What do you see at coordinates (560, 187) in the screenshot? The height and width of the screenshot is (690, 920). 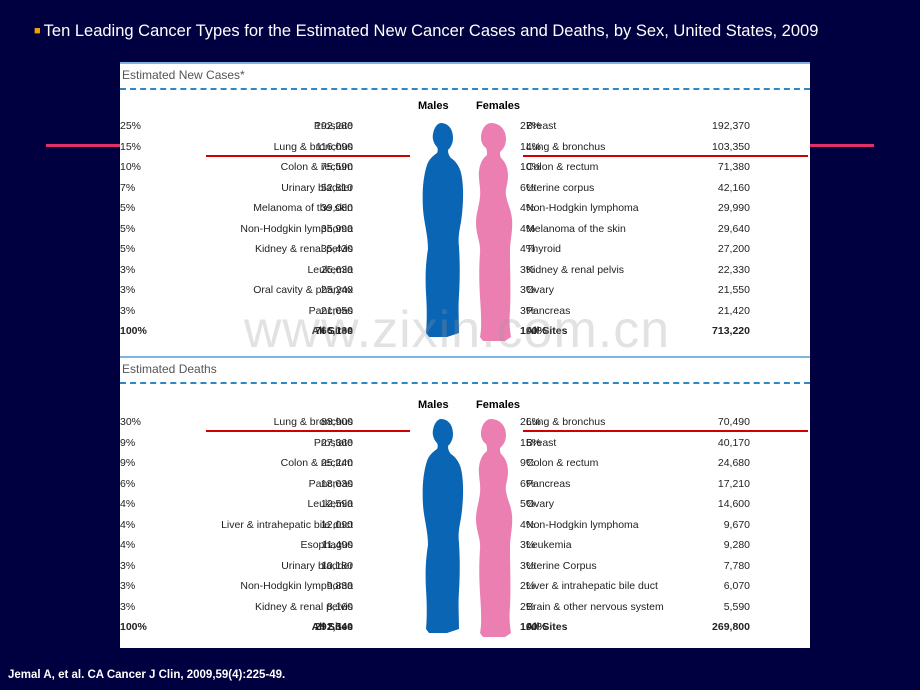 I see `cancer-site-cell: Uterine corpus` at bounding box center [560, 187].